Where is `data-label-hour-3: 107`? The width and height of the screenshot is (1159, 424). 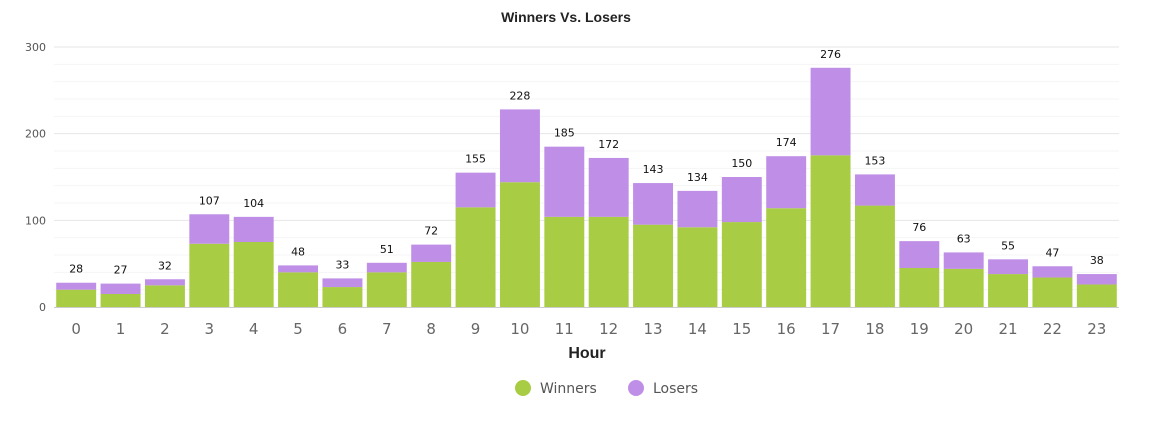
data-label-hour-3: 107 is located at coordinates (209, 200).